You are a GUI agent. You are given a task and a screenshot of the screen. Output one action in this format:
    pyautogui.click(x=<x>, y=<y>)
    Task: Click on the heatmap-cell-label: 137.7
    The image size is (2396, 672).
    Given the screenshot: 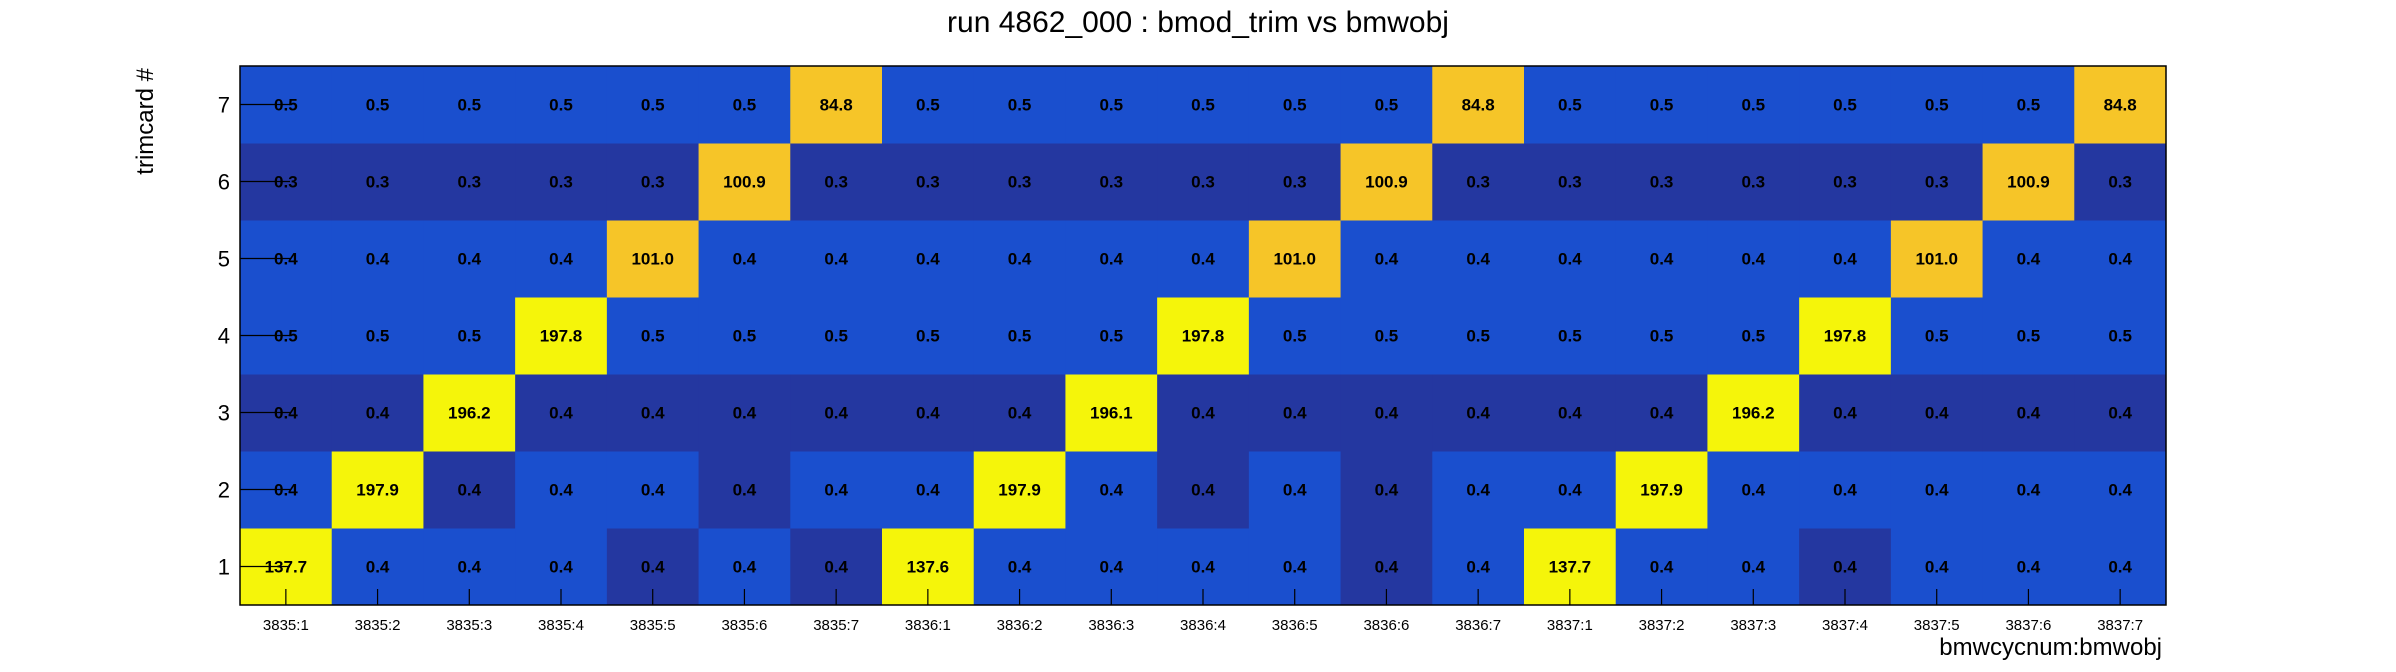 What is the action you would take?
    pyautogui.click(x=1570, y=567)
    